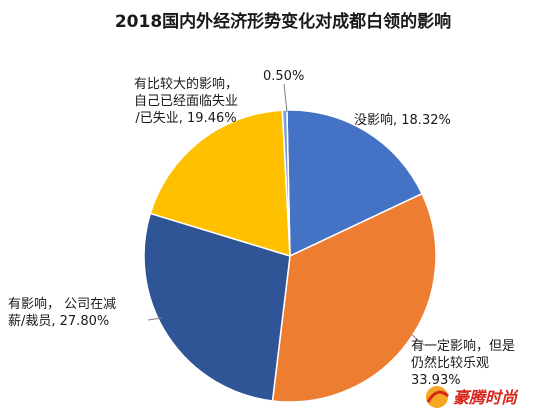 The width and height of the screenshot is (541, 419). I want to click on slice-label-line: 仍然比较乐观, so click(450, 363).